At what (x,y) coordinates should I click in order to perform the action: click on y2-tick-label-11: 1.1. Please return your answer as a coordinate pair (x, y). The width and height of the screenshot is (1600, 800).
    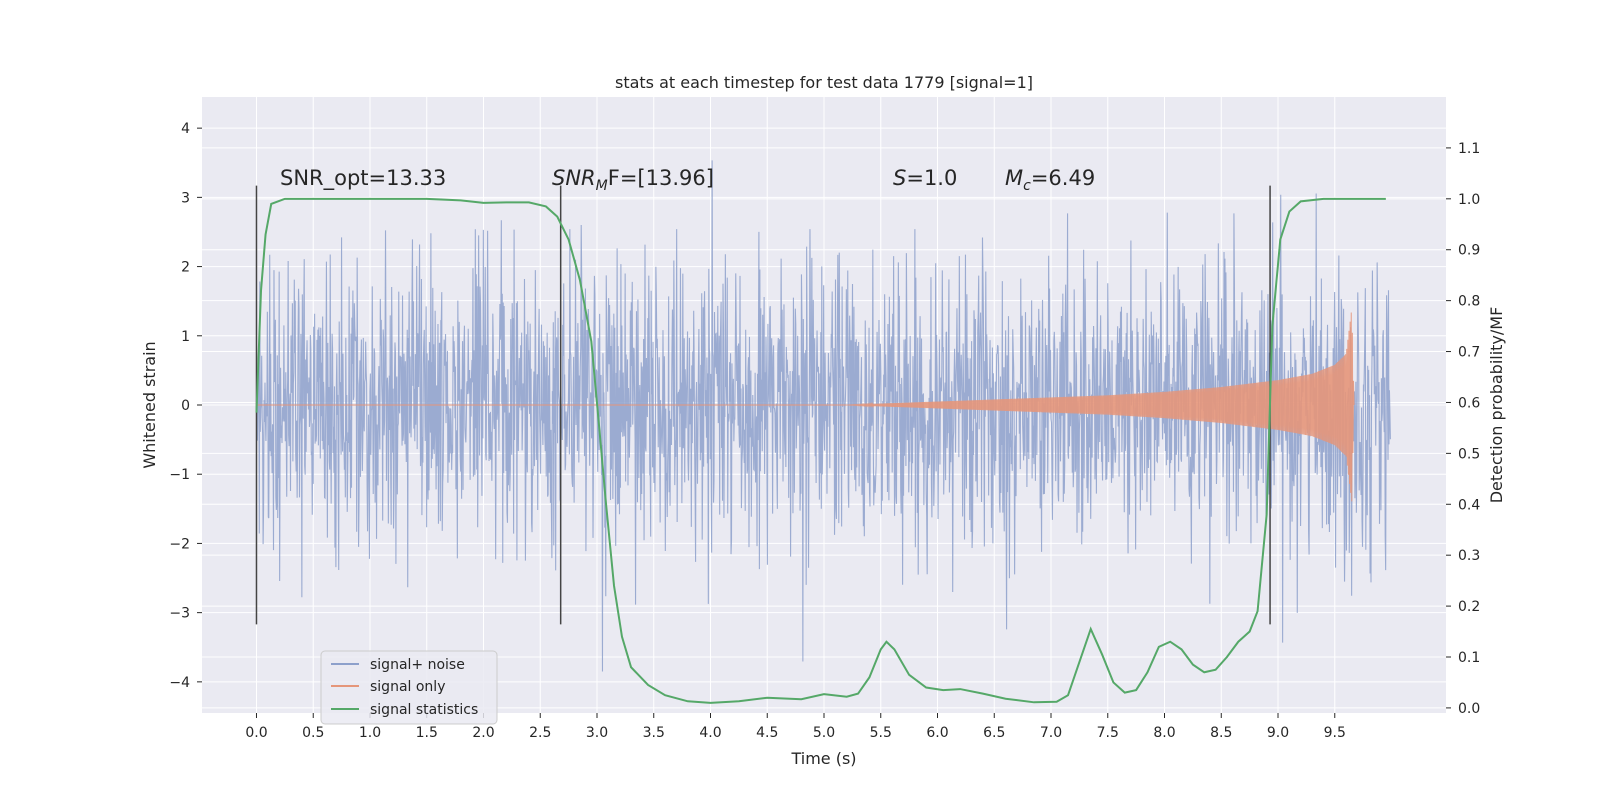
    Looking at the image, I should click on (1469, 149).